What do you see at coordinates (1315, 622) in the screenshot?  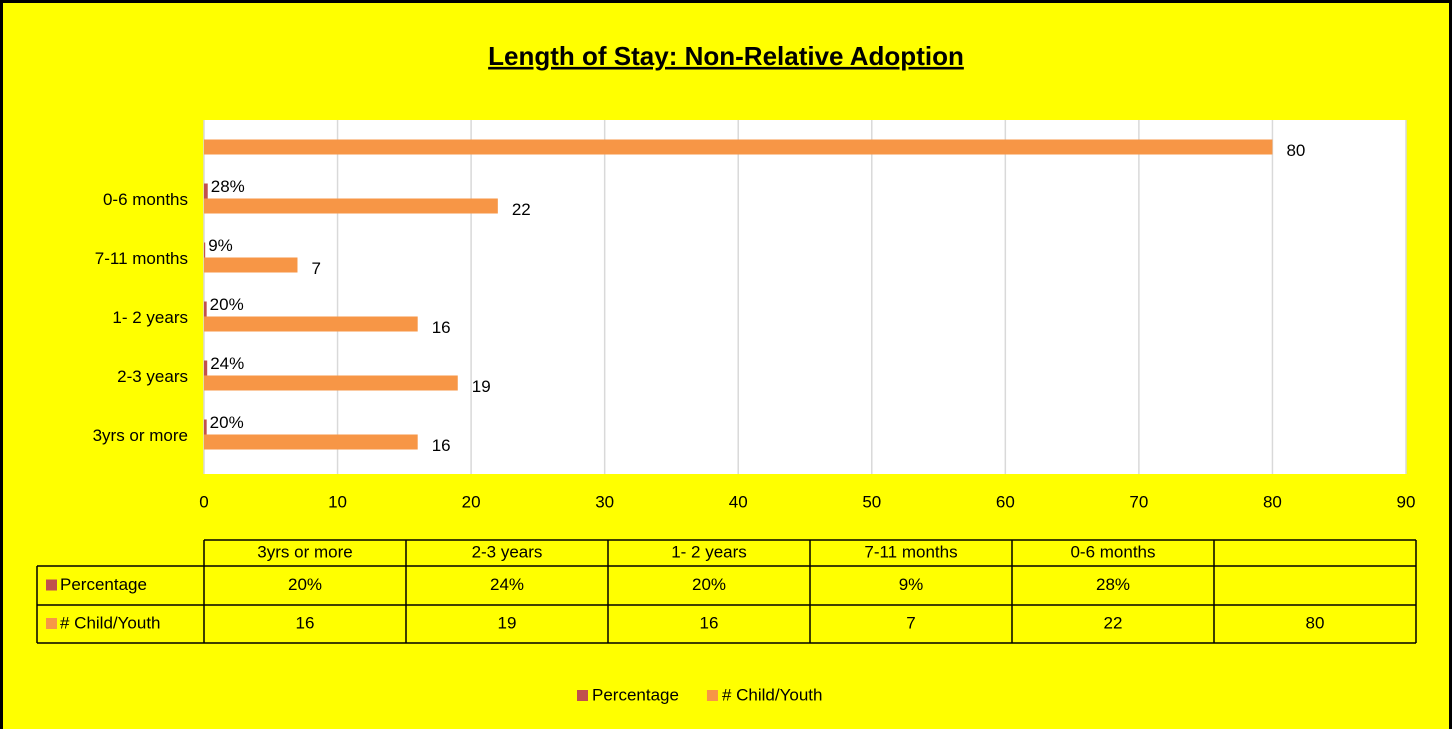 I see `table-cell: 80` at bounding box center [1315, 622].